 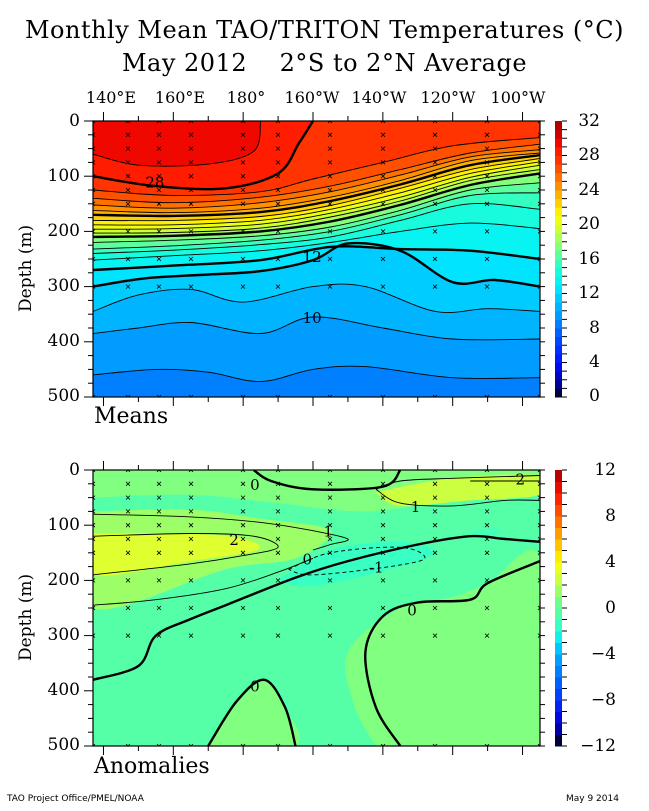 What do you see at coordinates (234, 540) in the screenshot?
I see `contour-label: 2` at bounding box center [234, 540].